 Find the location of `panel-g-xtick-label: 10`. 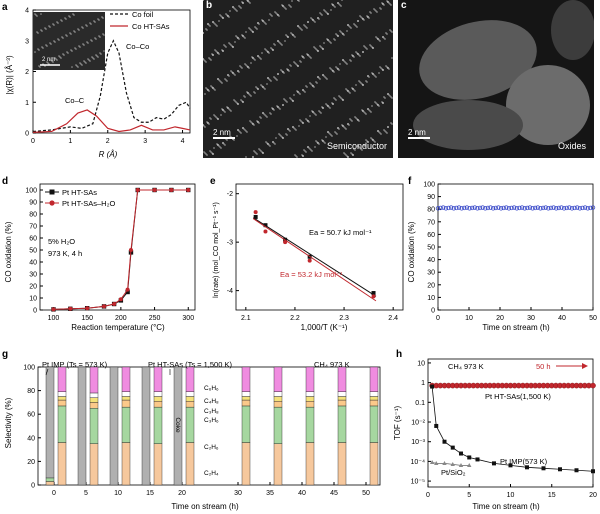

panel-g-xtick-label: 10 is located at coordinates (118, 493).